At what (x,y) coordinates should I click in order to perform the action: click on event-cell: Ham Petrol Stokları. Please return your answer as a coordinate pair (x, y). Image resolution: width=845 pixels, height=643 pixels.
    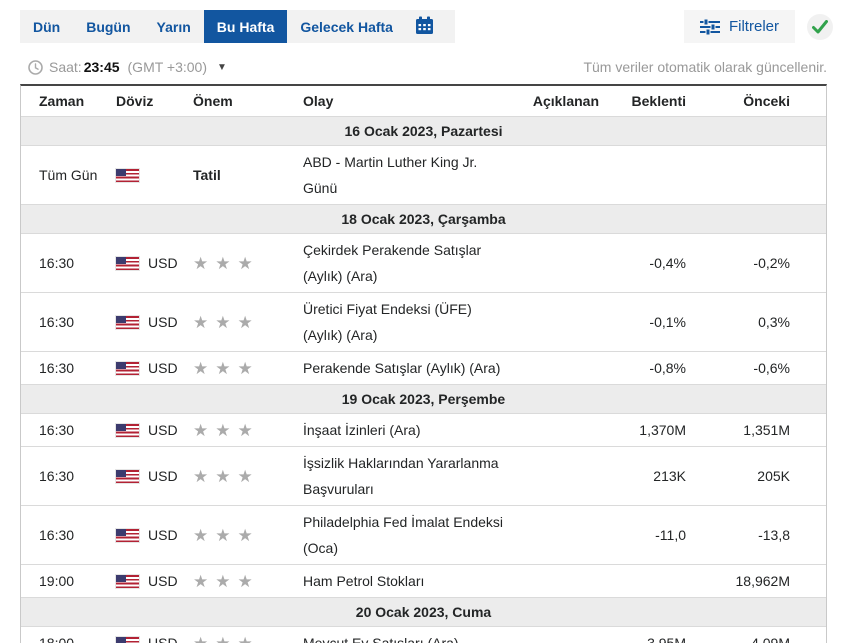
    Looking at the image, I should click on (406, 581).